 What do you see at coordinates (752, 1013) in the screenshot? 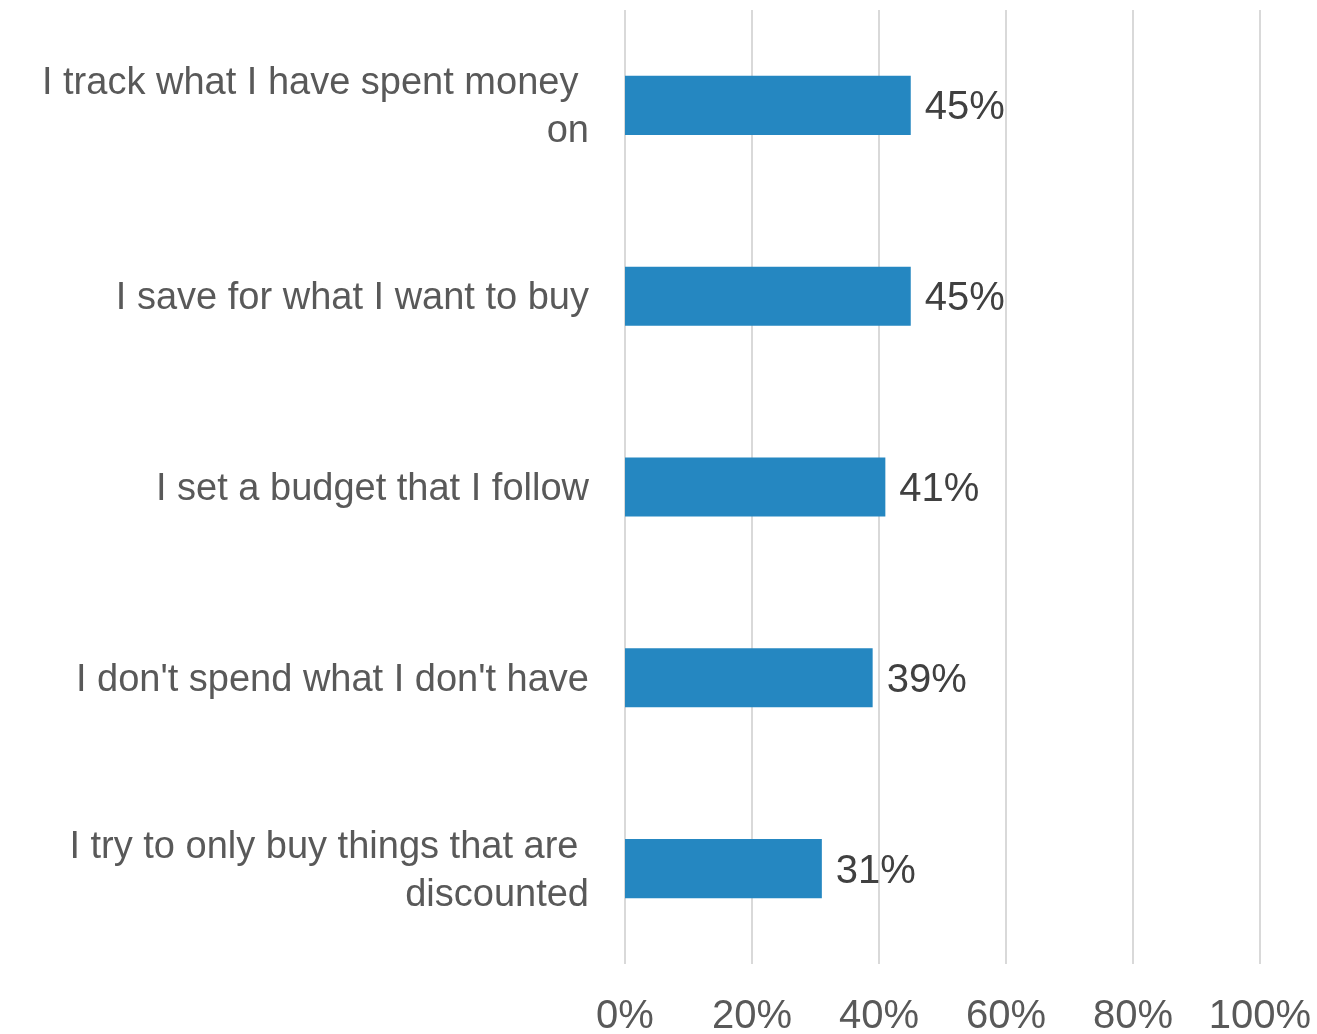
I see `x-tick-label: 20%` at bounding box center [752, 1013].